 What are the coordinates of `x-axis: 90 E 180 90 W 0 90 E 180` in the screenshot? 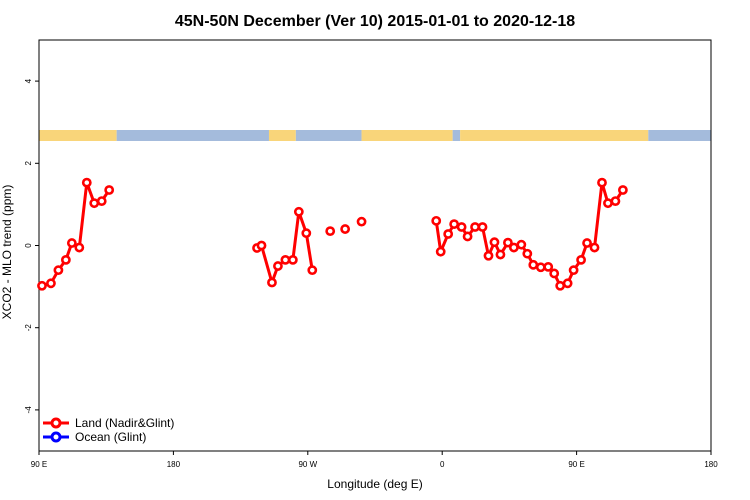 It's located at (374, 460).